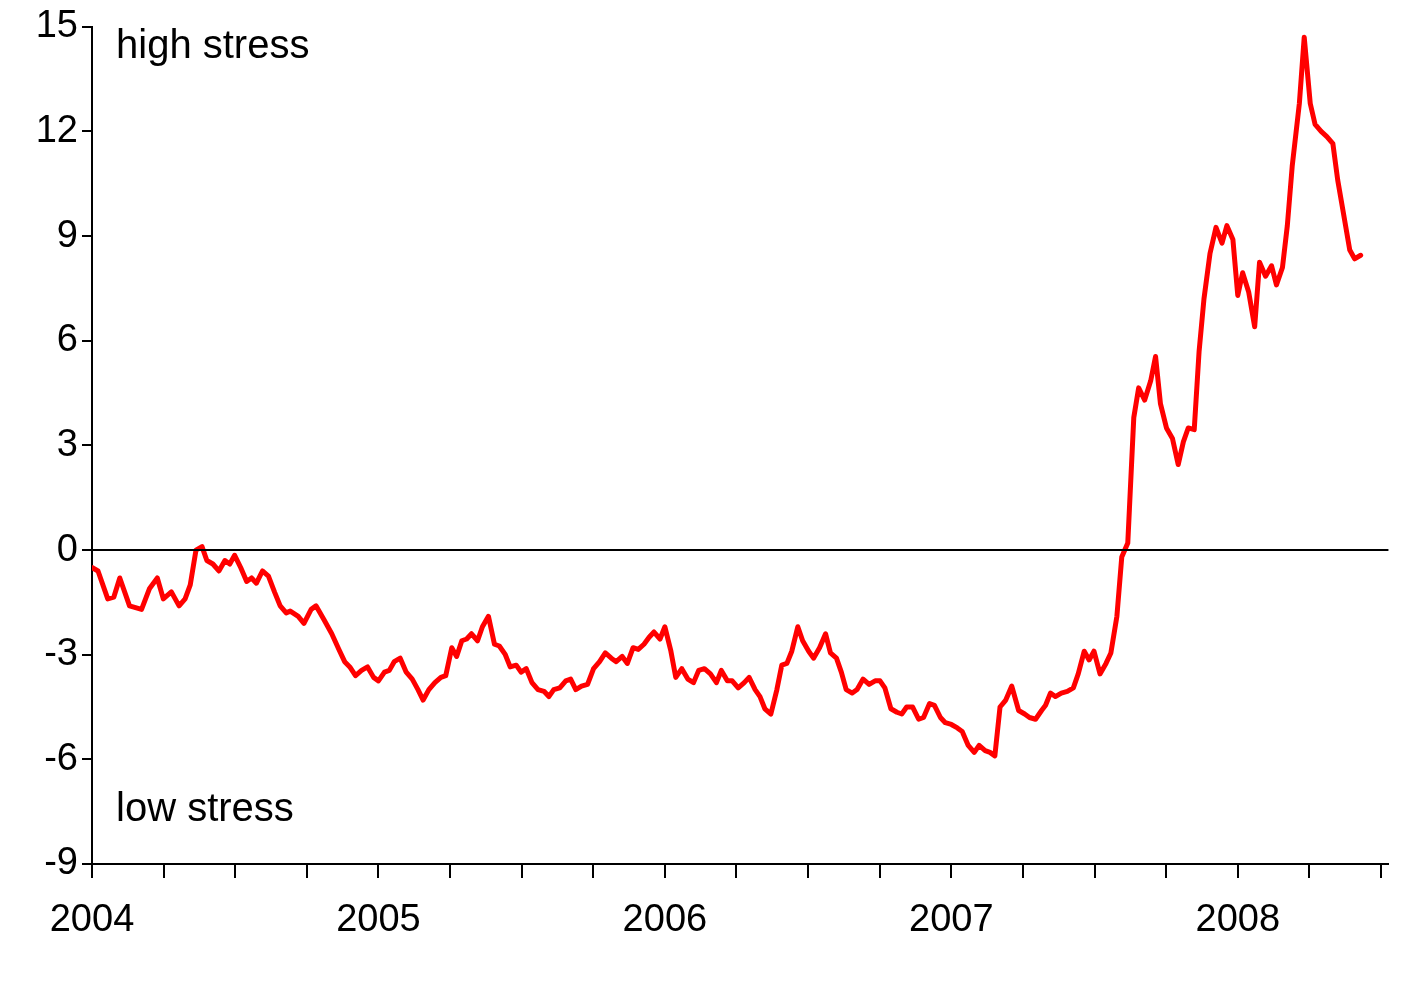 This screenshot has height=984, width=1401. I want to click on annotation: high stress, so click(213, 43).